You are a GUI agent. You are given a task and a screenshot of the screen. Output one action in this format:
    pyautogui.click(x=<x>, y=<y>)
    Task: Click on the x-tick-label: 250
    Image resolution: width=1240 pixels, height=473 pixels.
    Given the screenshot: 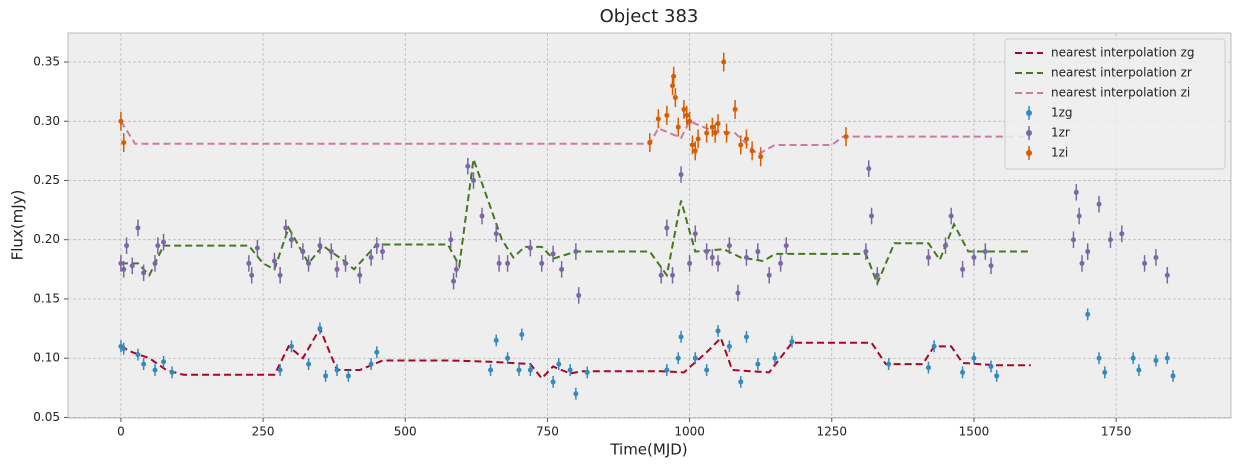 What is the action you would take?
    pyautogui.click(x=263, y=432)
    